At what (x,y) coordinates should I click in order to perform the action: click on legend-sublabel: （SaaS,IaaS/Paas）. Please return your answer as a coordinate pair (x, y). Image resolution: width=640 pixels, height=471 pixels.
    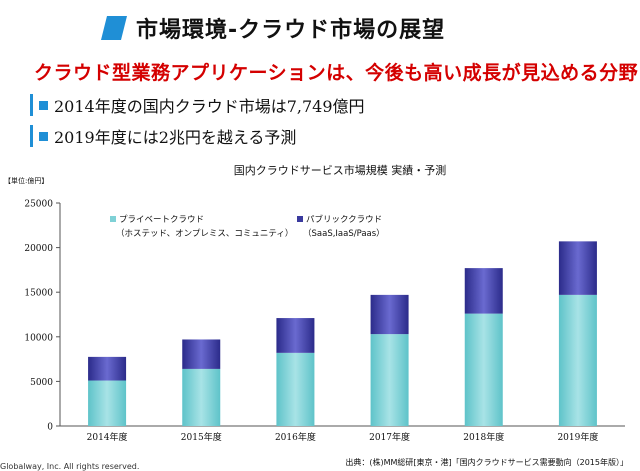
    Looking at the image, I should click on (344, 233).